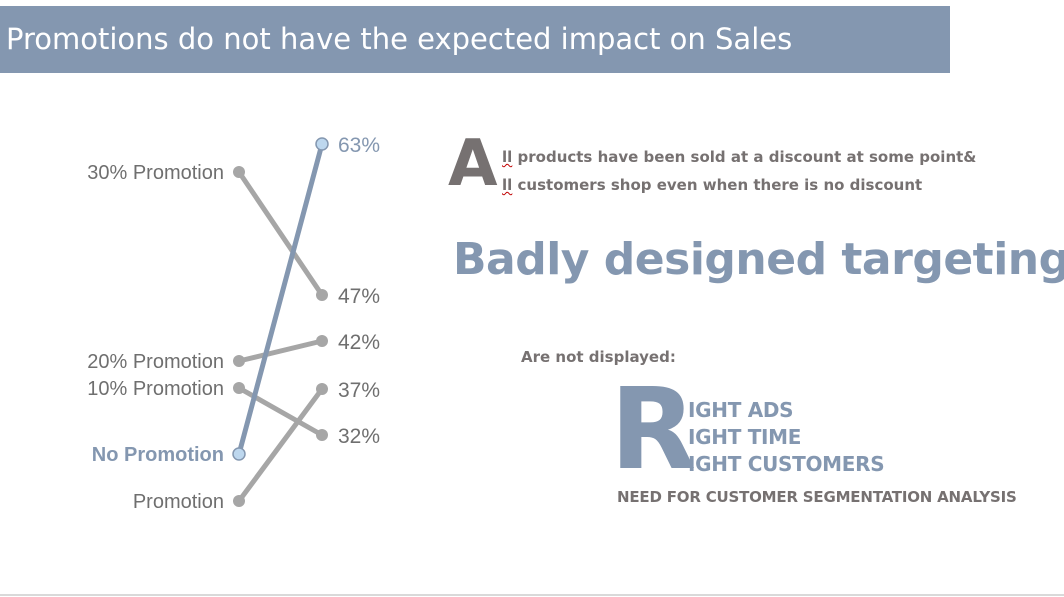 Image resolution: width=1064 pixels, height=597 pixels. I want to click on slope-line-no-promotion, so click(280, 299).